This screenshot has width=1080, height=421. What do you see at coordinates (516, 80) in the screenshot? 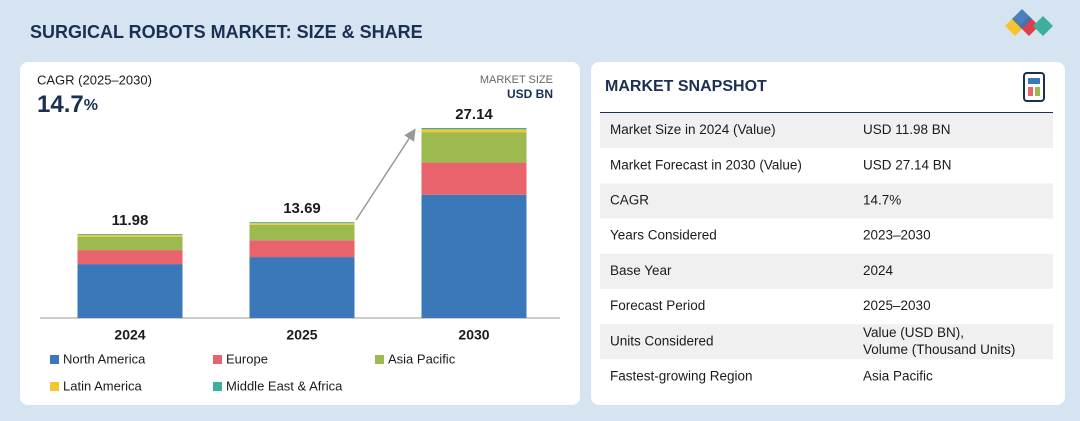
I see `market-size-label: MARKET SIZE` at bounding box center [516, 80].